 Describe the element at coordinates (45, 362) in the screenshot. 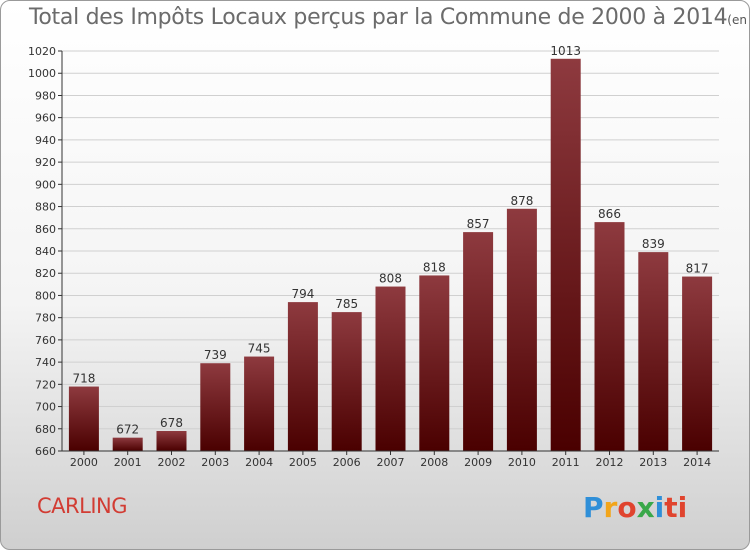

I see `y-tick-label: 740` at that location.